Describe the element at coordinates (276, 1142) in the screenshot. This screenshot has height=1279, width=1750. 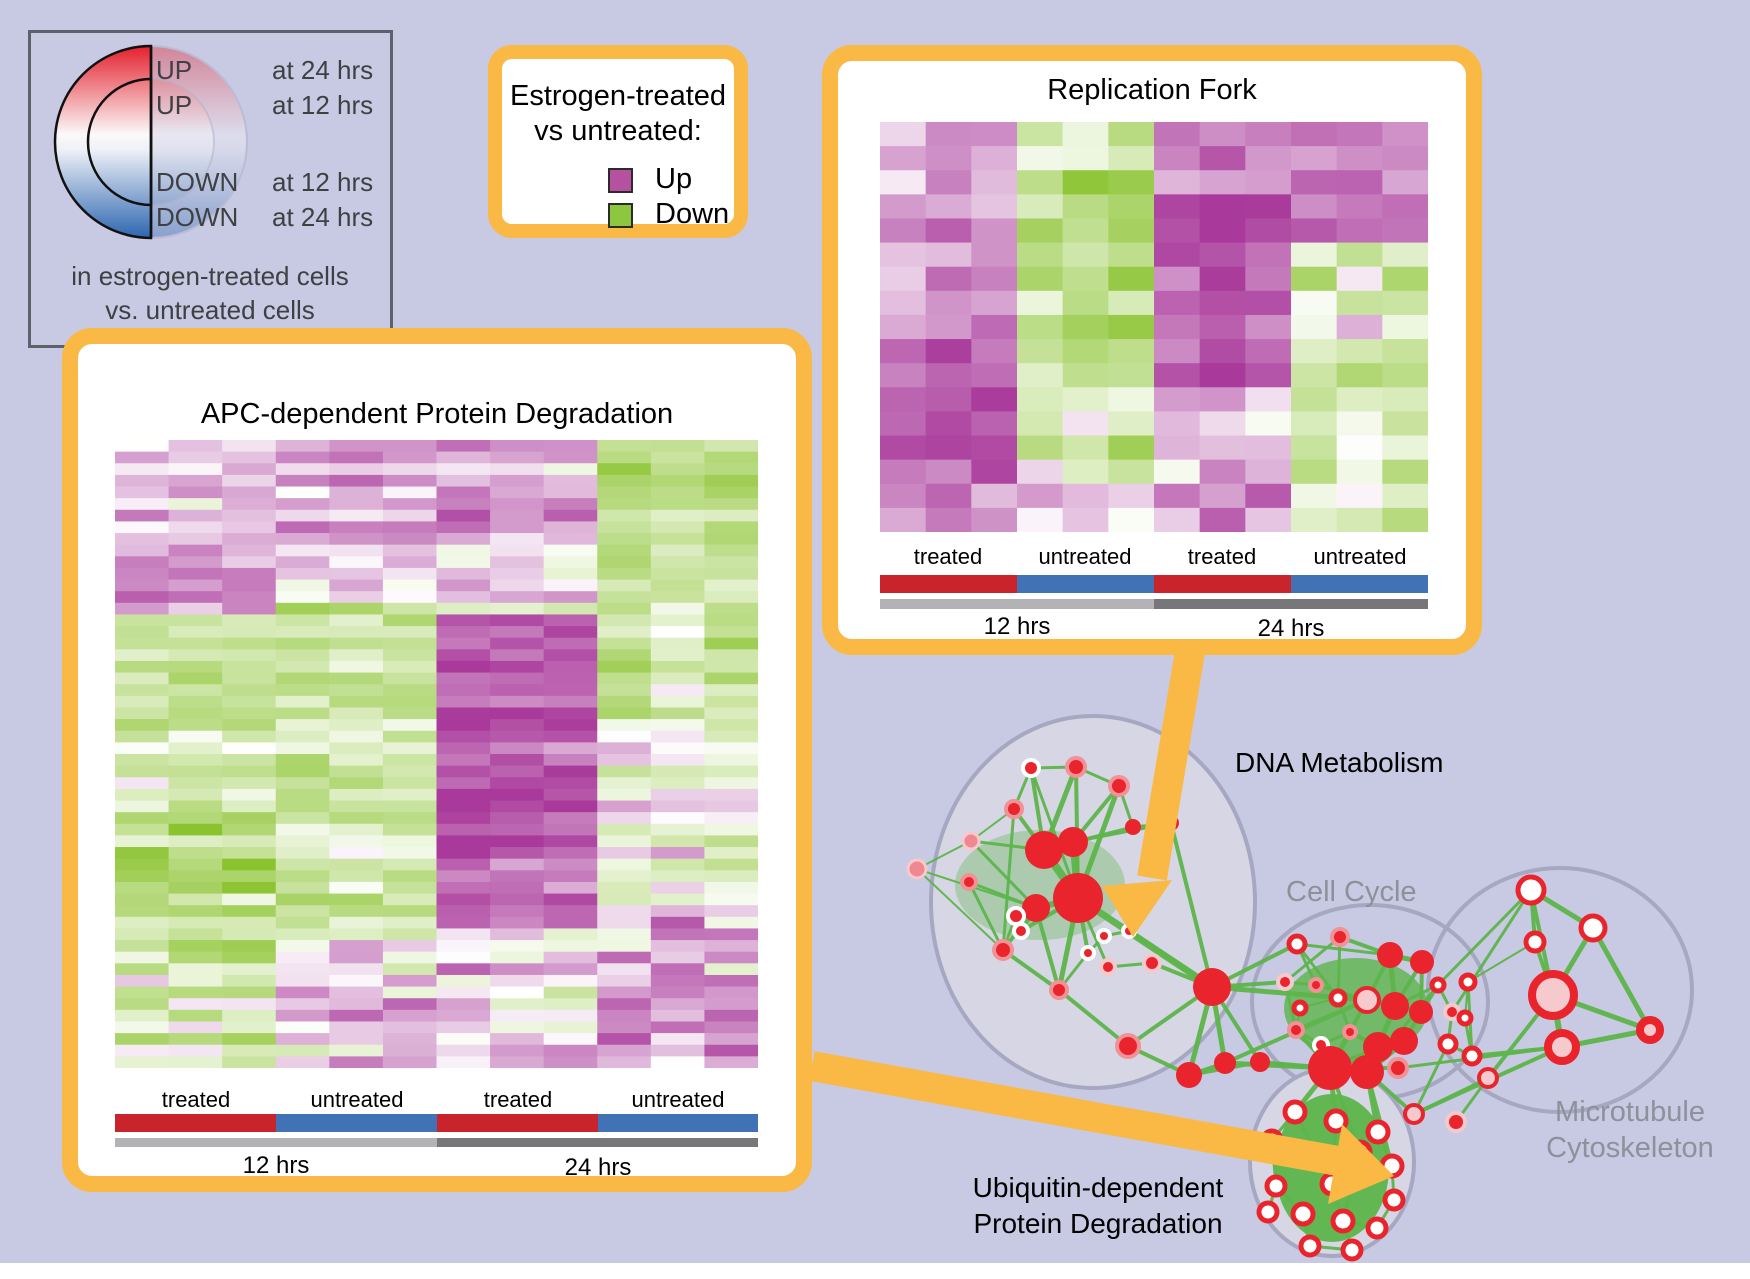
I see `apc-12hrs-bar` at that location.